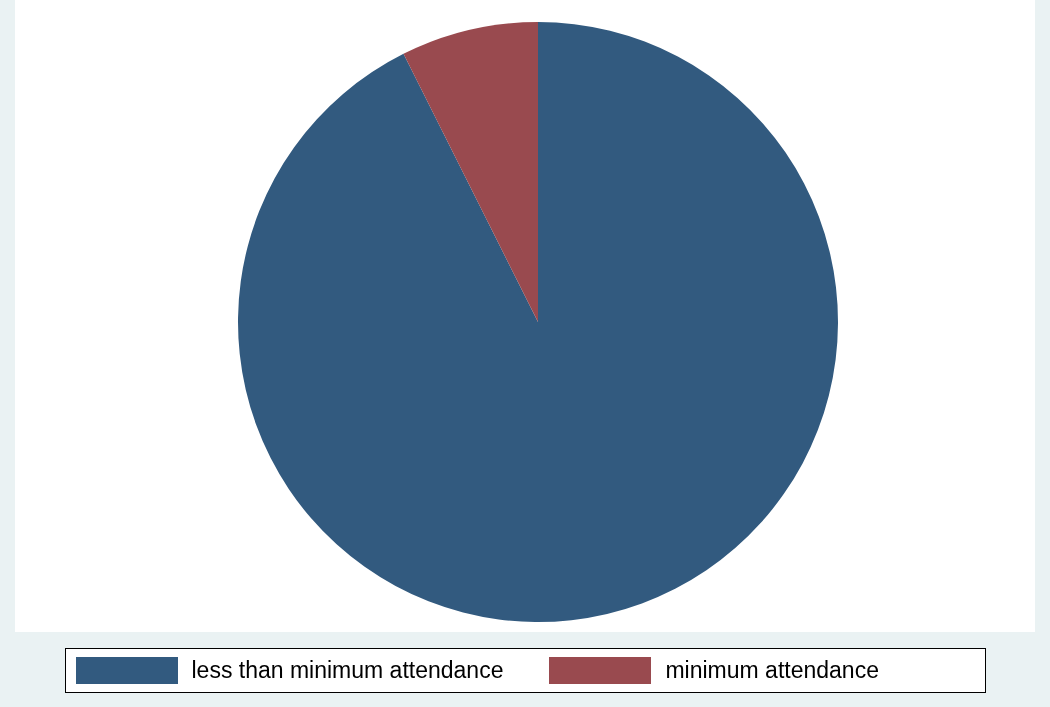 Image resolution: width=1050 pixels, height=707 pixels. Describe the element at coordinates (772, 670) in the screenshot. I see `legend-label: minimum attendance` at that location.